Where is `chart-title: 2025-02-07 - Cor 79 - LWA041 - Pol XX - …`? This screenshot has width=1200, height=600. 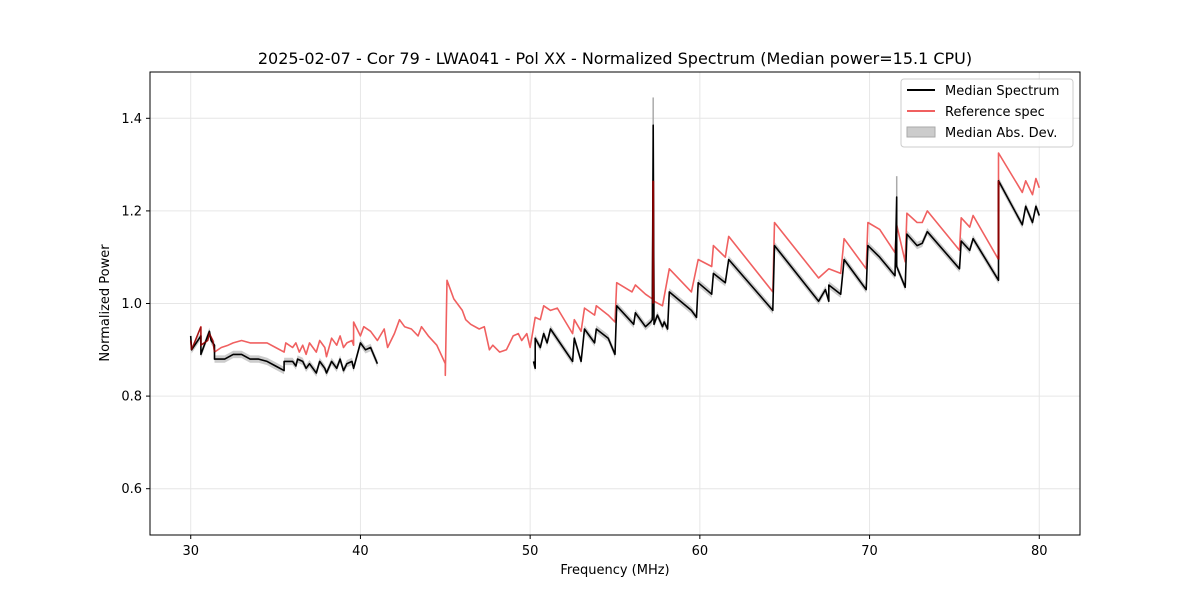
chart-title: 2025-02-07 - Cor 79 - LWA041 - Pol XX - … is located at coordinates (615, 58).